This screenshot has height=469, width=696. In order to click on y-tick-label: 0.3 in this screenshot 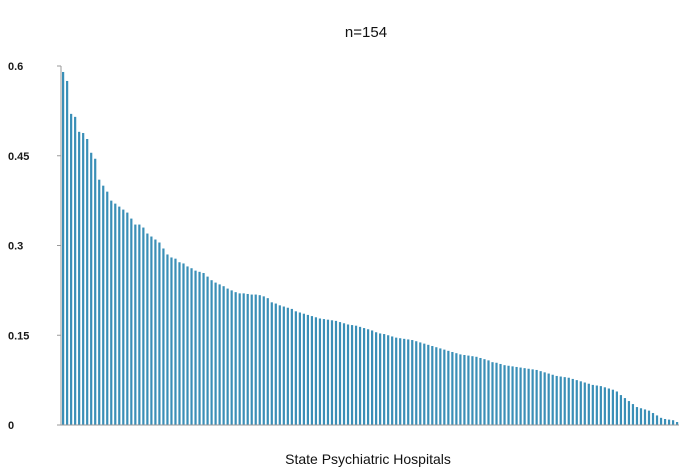, I will do `click(15, 247)`.